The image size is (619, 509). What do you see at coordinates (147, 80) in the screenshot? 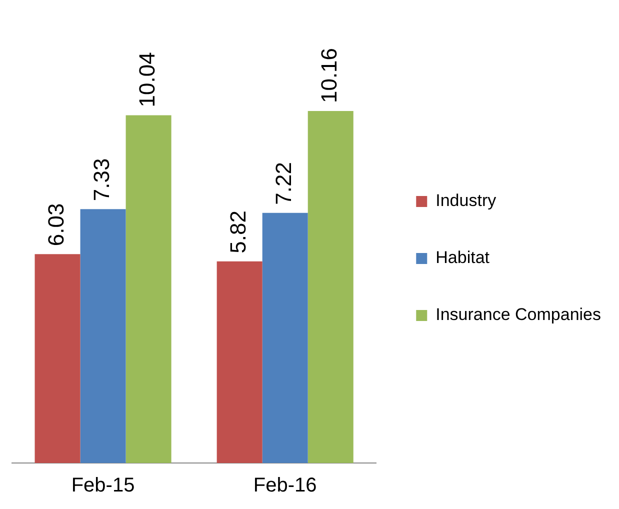
I see `data-label: 10.04` at bounding box center [147, 80].